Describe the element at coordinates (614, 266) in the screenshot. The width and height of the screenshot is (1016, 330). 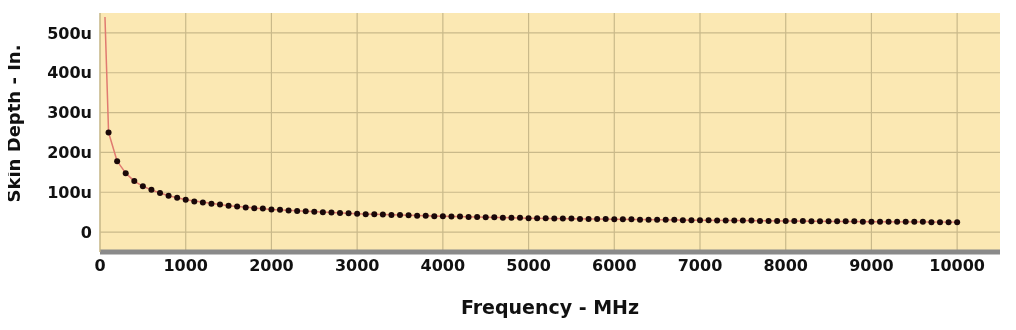
I see `x-tick-label: 6000` at that location.